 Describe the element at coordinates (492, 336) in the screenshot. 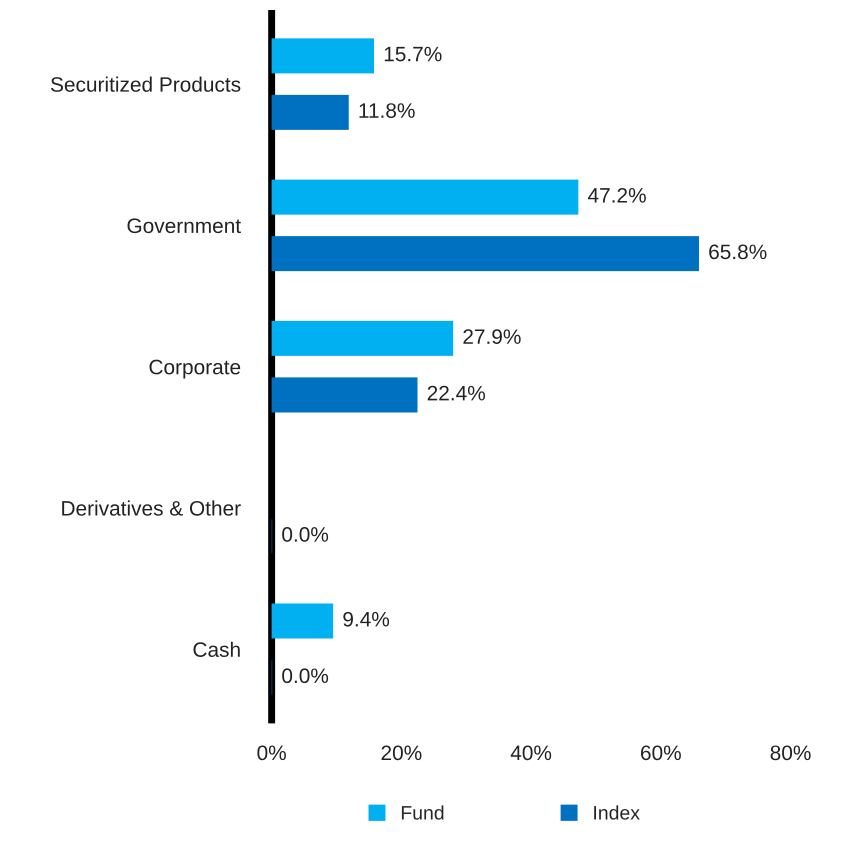

I see `data-label: 27.9%` at that location.